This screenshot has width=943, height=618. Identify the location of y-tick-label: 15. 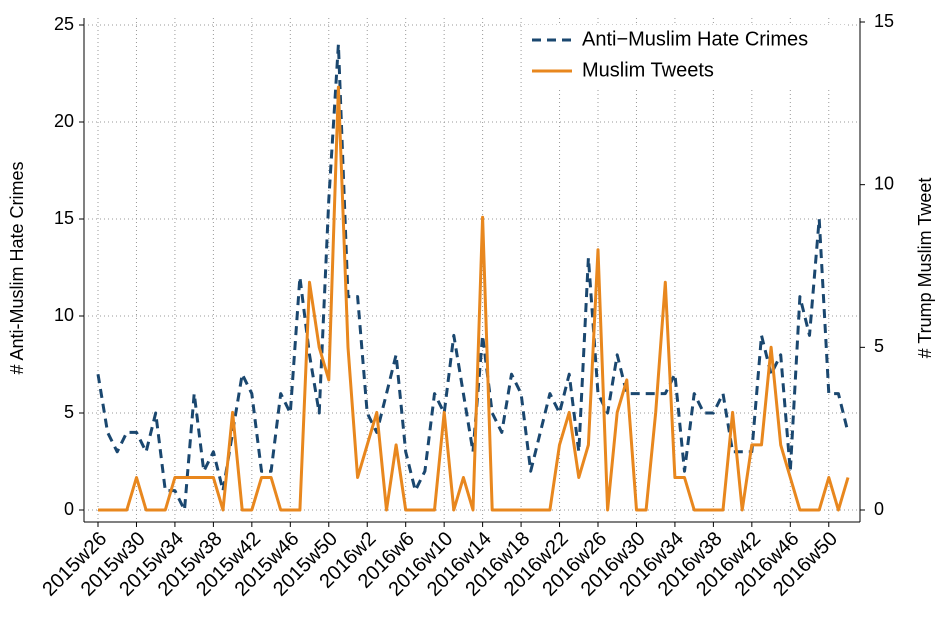
(64, 218).